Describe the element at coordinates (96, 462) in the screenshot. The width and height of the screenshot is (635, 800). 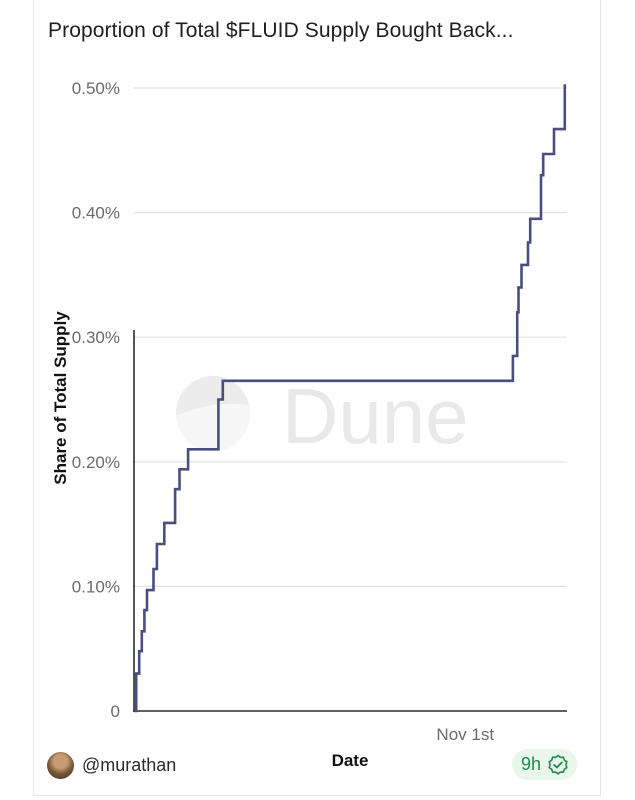
I see `y-tick-label-2: 0.20%` at that location.